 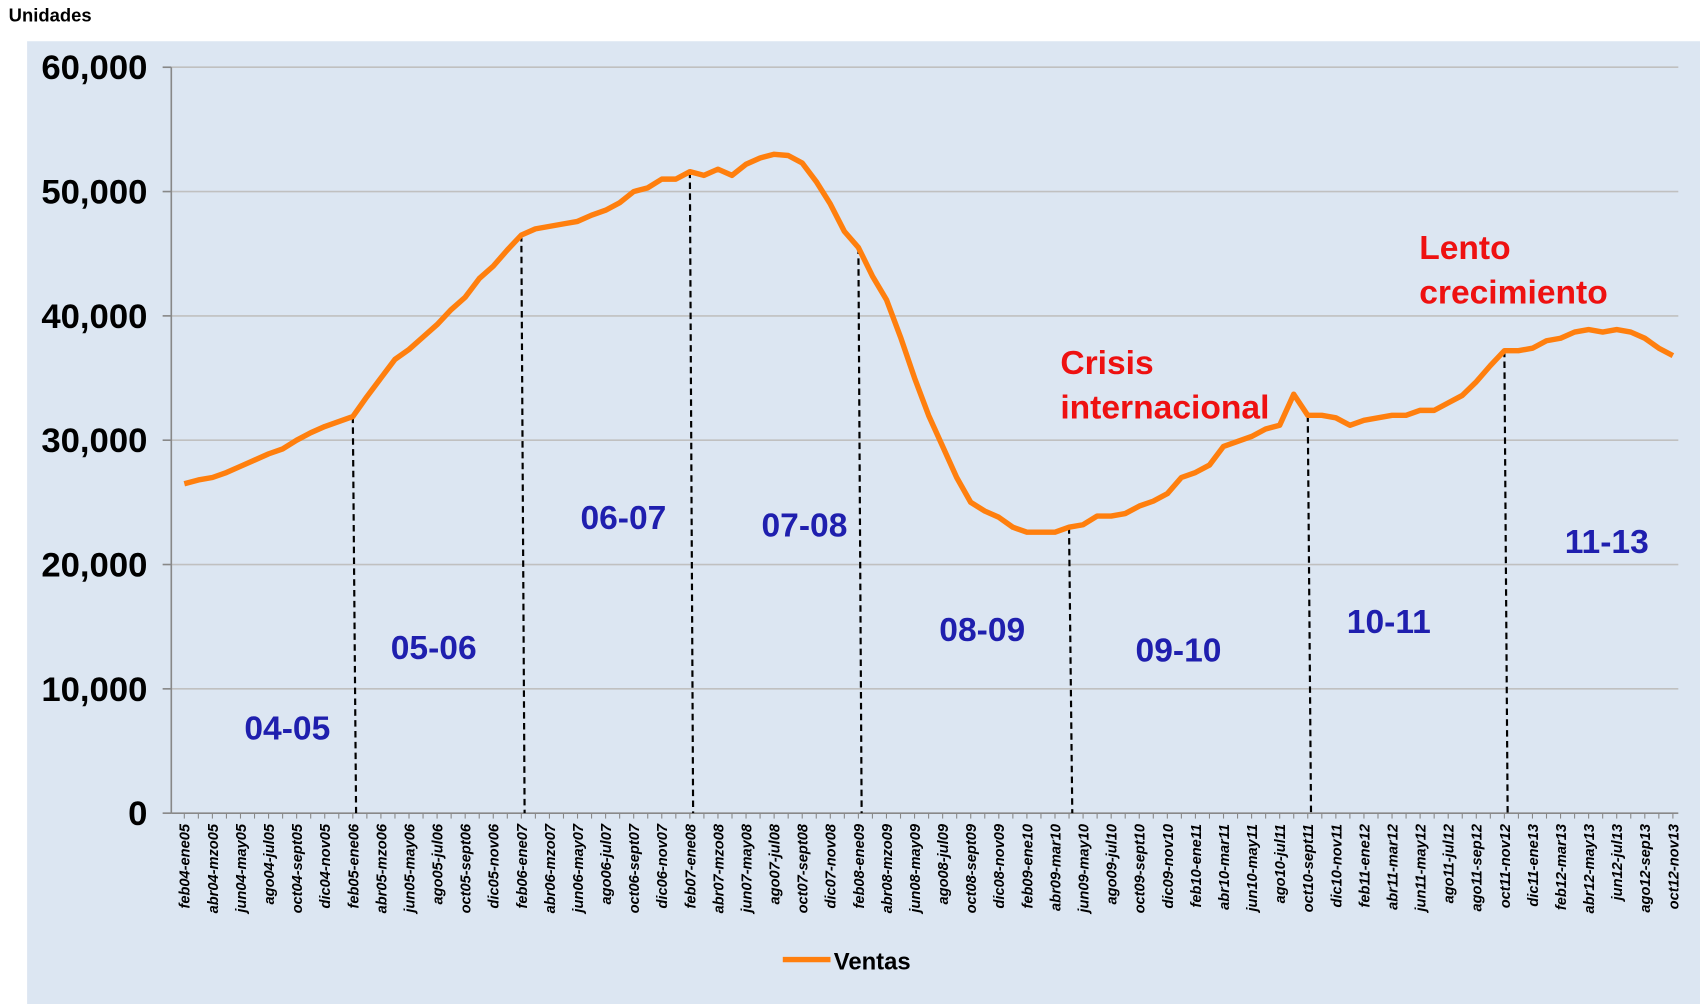 I want to click on y-tick-label: 60,000, so click(x=94, y=68).